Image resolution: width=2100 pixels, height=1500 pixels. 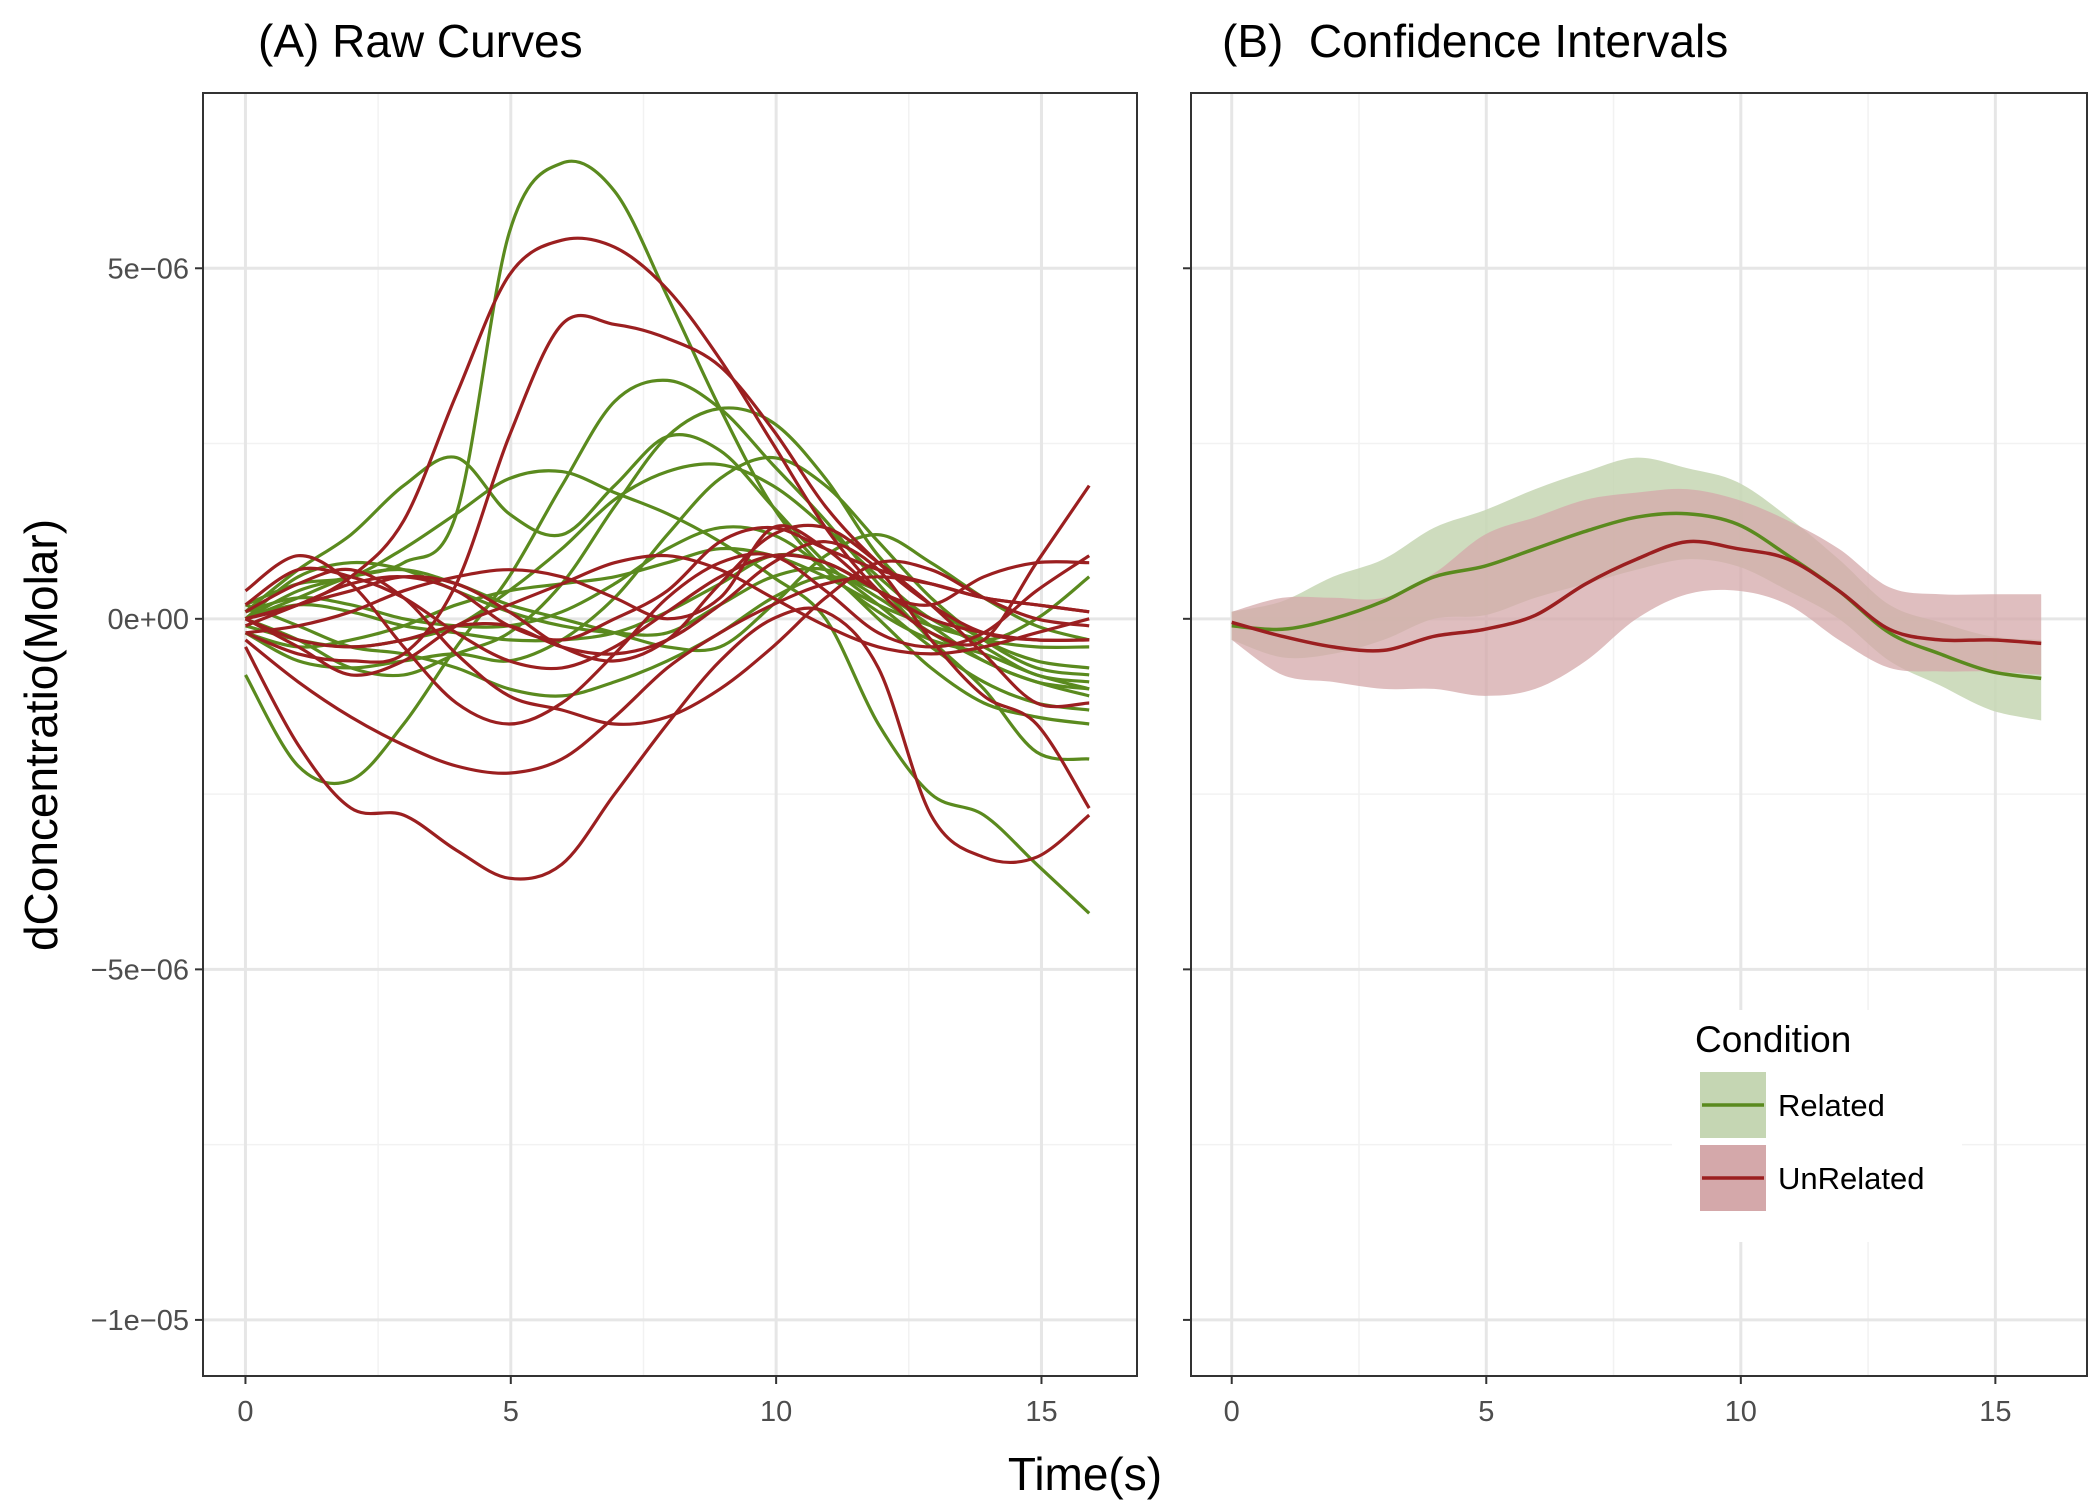 I want to click on mean-line-related, so click(x=1636, y=596).